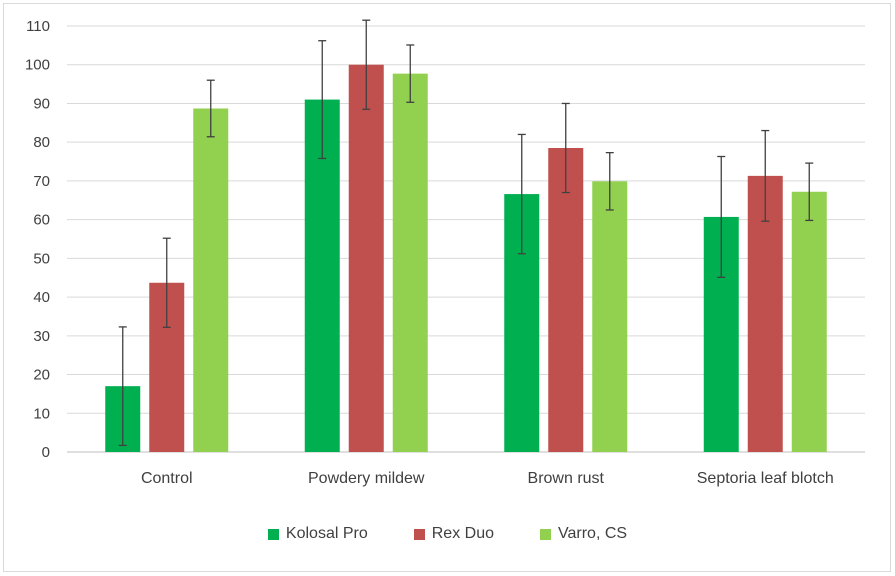 The height and width of the screenshot is (576, 895). What do you see at coordinates (610, 316) in the screenshot?
I see `bar-varro-cs-brown-rust` at bounding box center [610, 316].